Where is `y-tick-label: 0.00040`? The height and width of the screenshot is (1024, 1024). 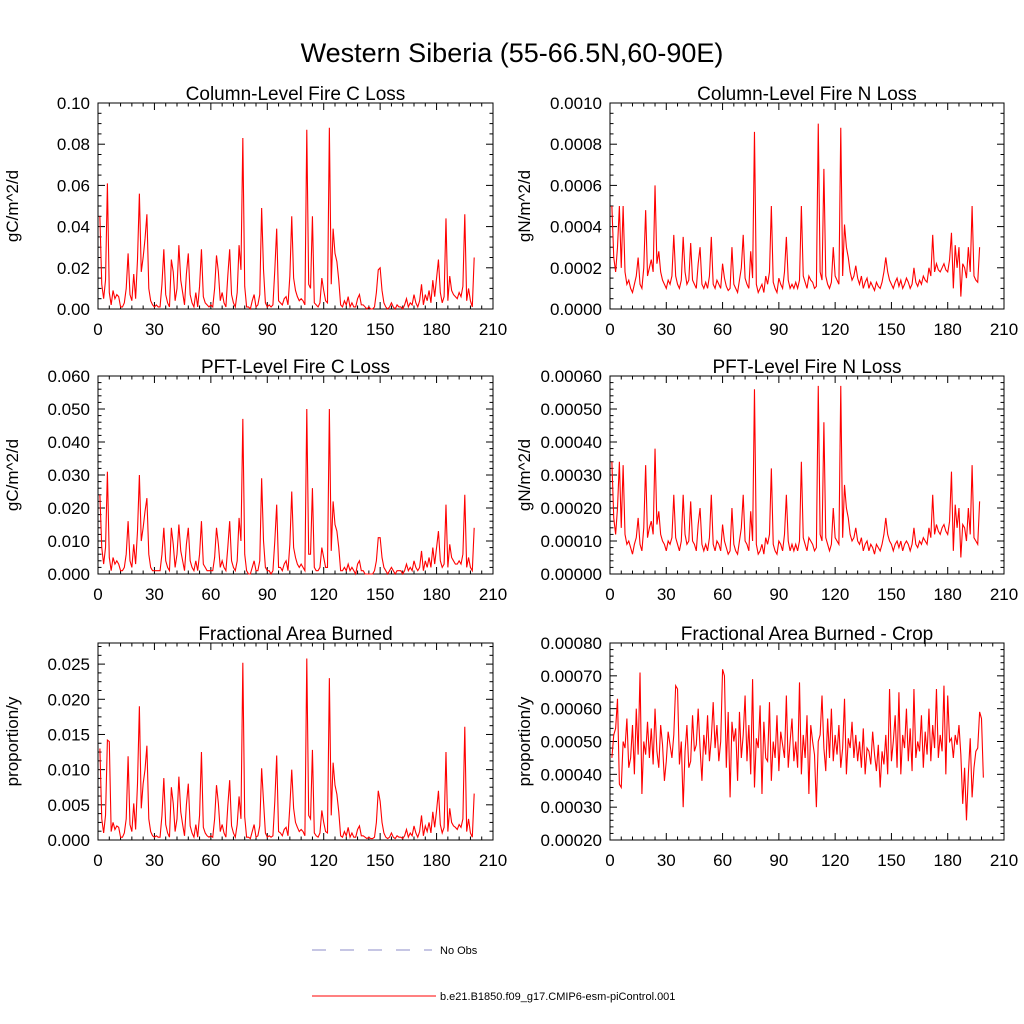
y-tick-label: 0.00040 is located at coordinates (571, 774).